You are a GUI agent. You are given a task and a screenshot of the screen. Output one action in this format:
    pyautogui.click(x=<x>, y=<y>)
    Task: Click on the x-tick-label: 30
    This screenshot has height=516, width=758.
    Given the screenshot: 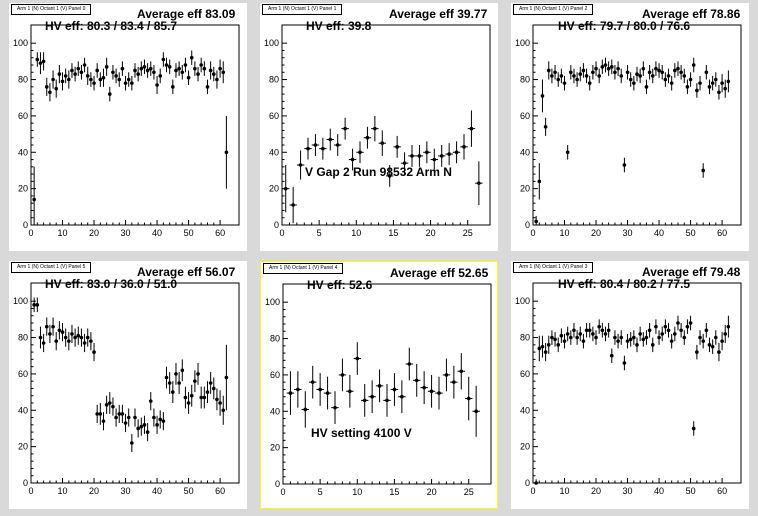 What is the action you would take?
    pyautogui.click(x=628, y=491)
    